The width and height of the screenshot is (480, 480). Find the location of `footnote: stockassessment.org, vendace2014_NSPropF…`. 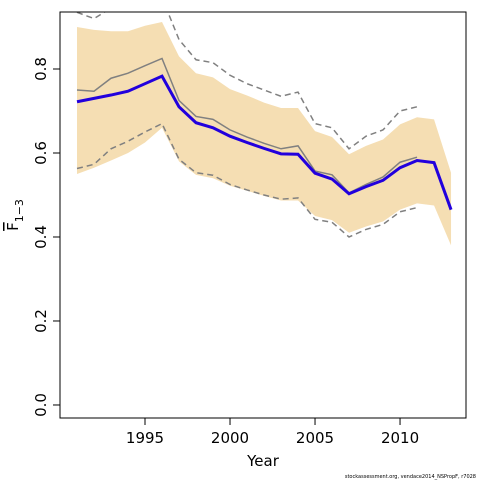

footnote: stockassessment.org, vendace2014_NSPropF… is located at coordinates (410, 477).